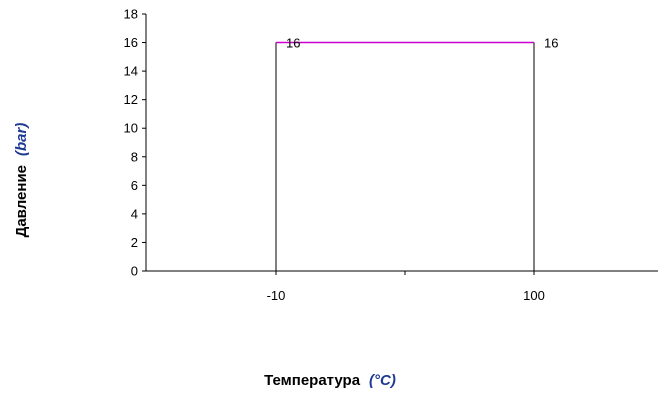 The height and width of the screenshot is (394, 658). Describe the element at coordinates (131, 71) in the screenshot. I see `y-tick-label: 14` at that location.